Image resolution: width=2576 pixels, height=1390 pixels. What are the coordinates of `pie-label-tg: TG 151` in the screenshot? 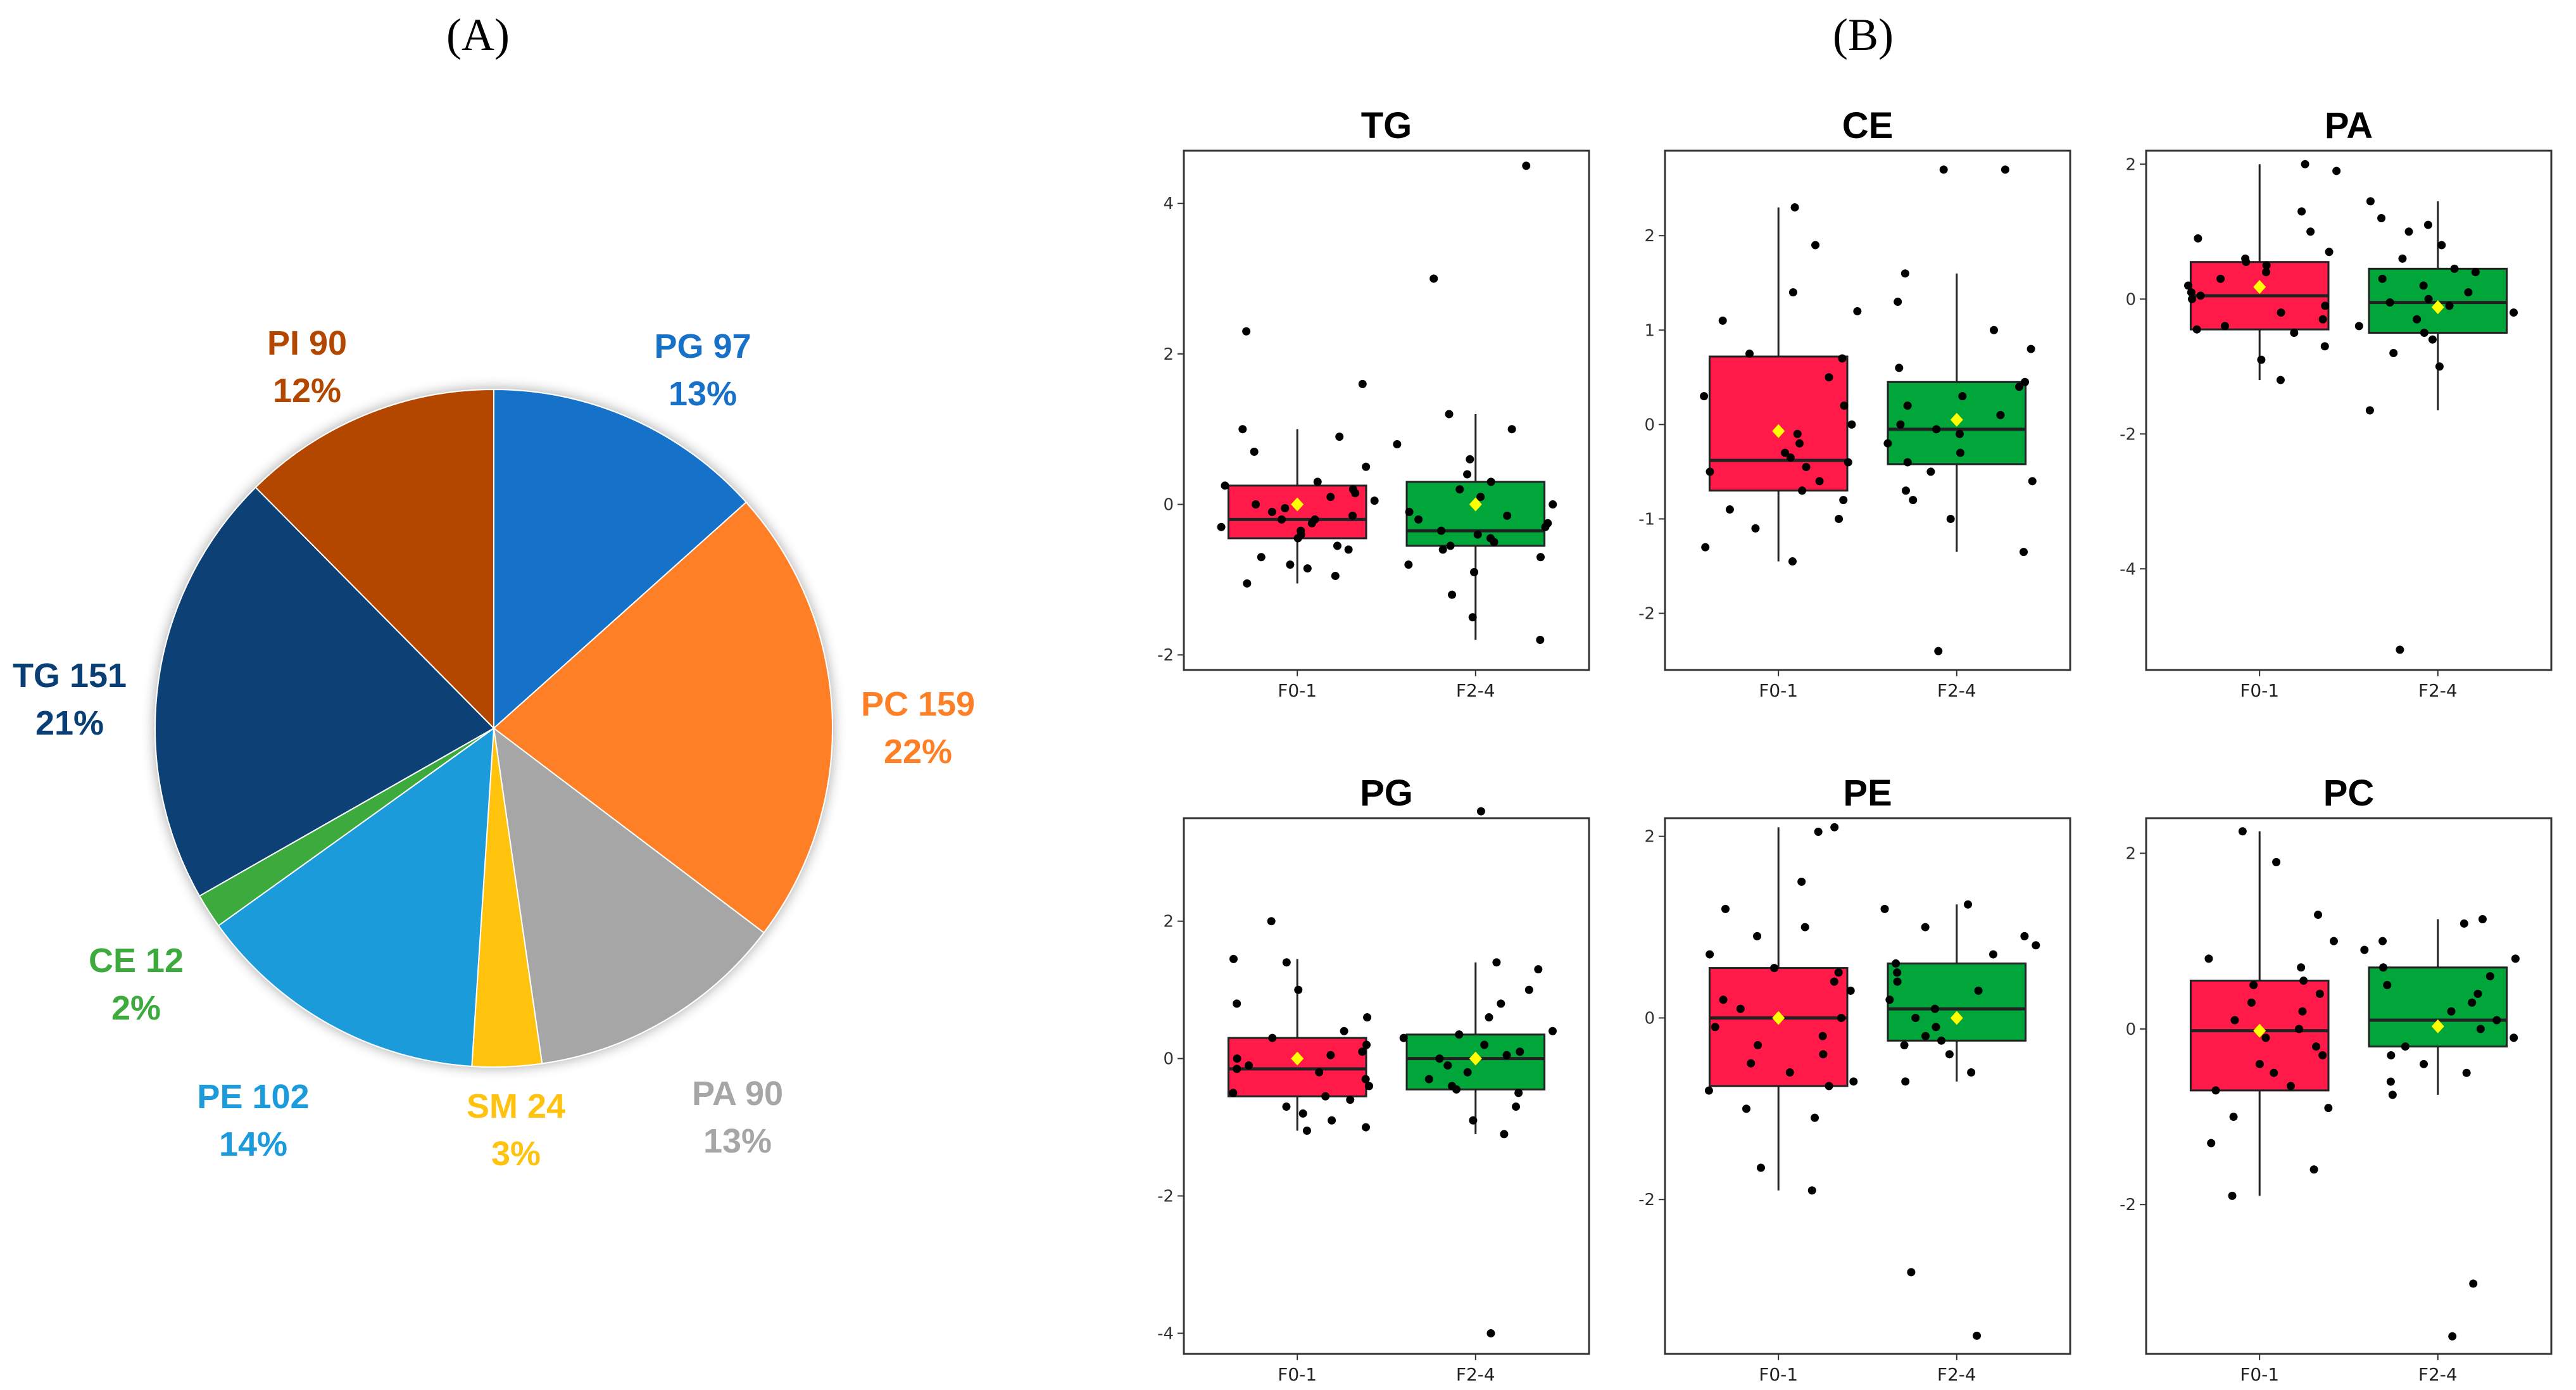 It's located at (70, 676).